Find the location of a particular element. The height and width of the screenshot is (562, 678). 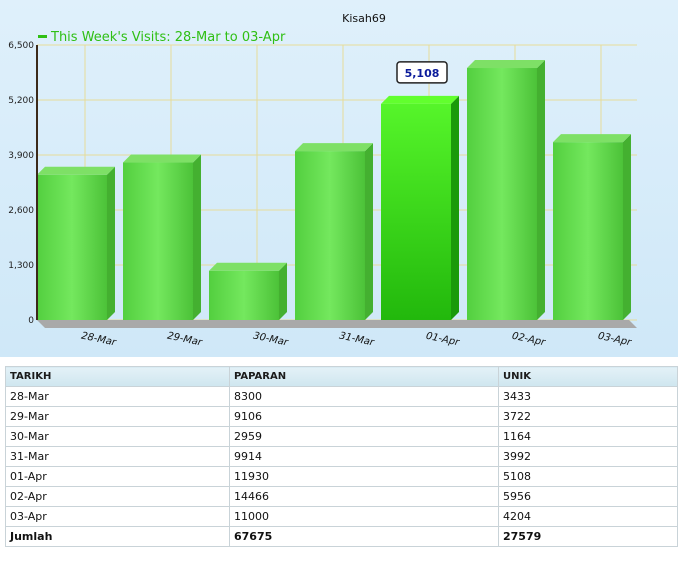

cell-date: 28-Mar is located at coordinates (117, 396).